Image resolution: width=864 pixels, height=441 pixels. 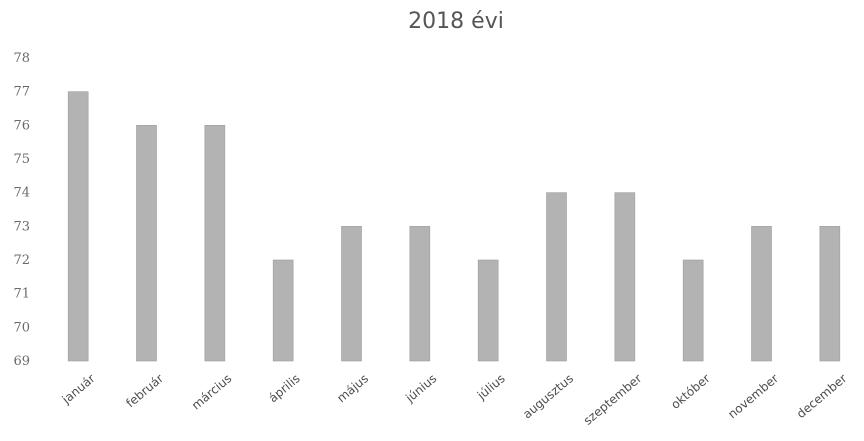 What do you see at coordinates (21, 260) in the screenshot?
I see `y-tick-label: 72` at bounding box center [21, 260].